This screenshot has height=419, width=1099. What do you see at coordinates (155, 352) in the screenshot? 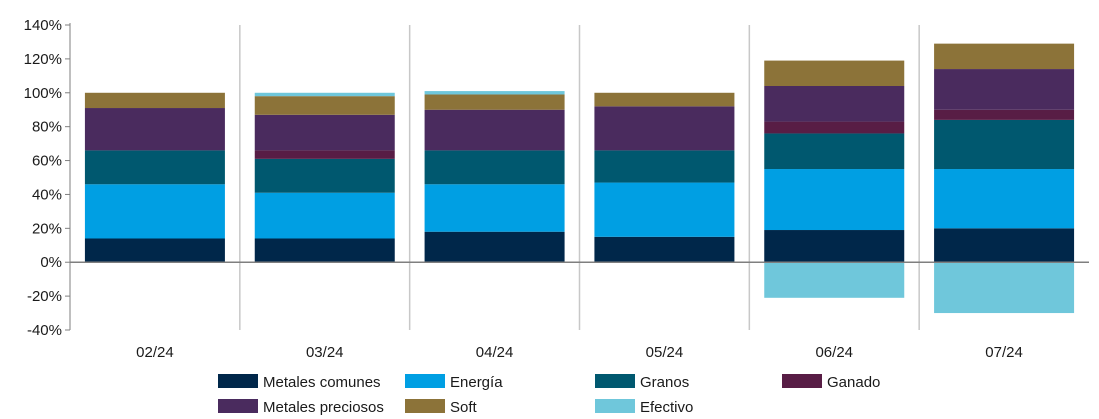
I see `x-tick-label: 02/24` at bounding box center [155, 352].